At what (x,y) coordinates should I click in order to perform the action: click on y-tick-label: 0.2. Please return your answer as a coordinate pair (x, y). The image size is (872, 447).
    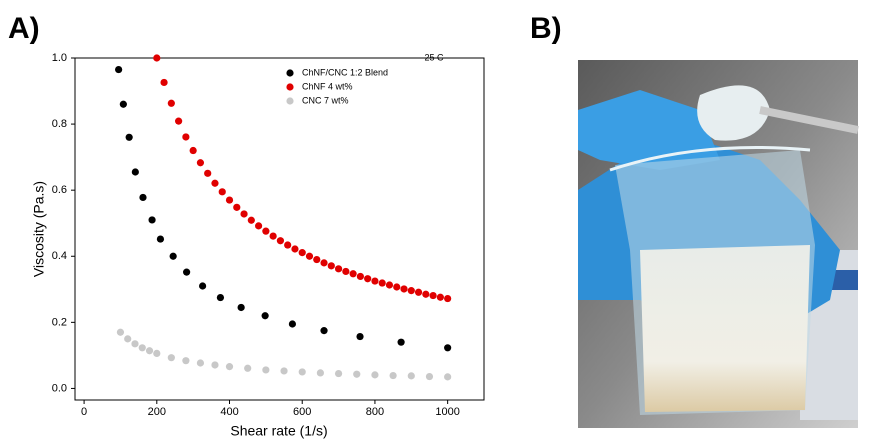
    Looking at the image, I should click on (59, 322).